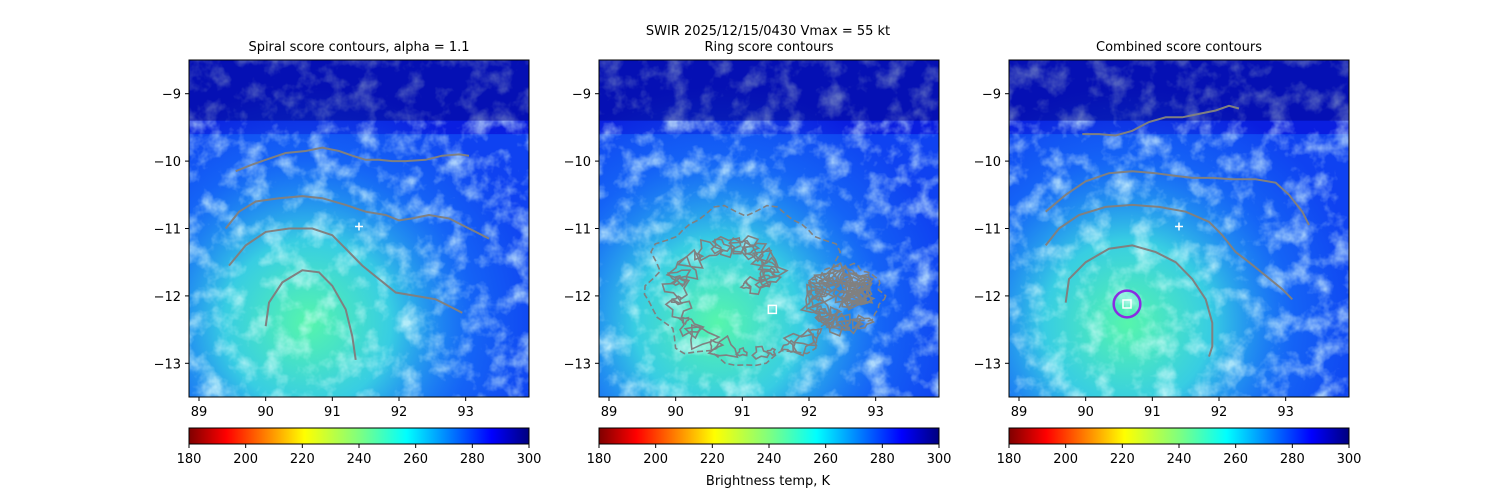 Image resolution: width=1500 pixels, height=500 pixels. What do you see at coordinates (1179, 47) in the screenshot?
I see `panel-title: Combined score contours` at bounding box center [1179, 47].